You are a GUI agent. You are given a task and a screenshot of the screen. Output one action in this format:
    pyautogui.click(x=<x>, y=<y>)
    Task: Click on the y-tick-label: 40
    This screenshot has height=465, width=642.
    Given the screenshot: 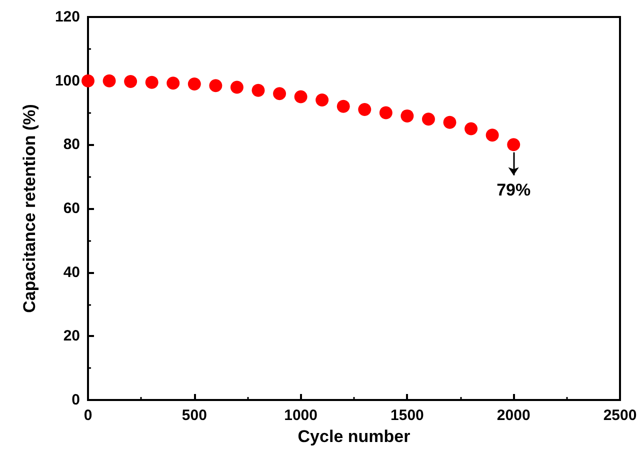 What is the action you would take?
    pyautogui.click(x=71, y=272)
    